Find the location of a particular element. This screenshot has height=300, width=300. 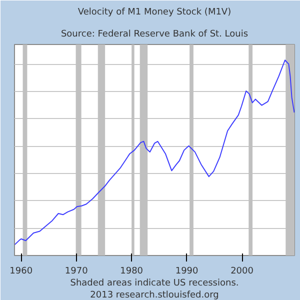

x-tick-label: 1960 is located at coordinates (21, 271).